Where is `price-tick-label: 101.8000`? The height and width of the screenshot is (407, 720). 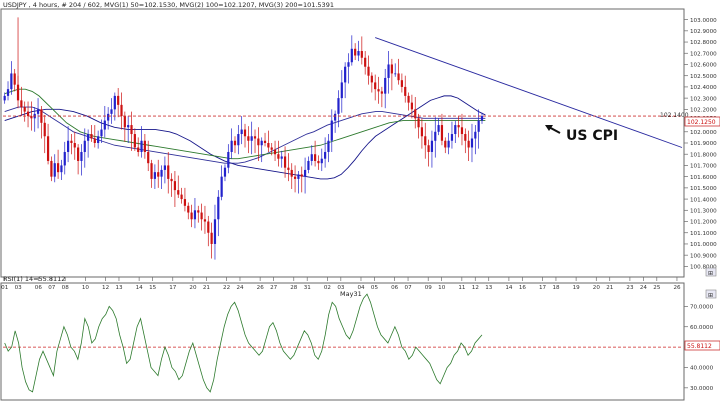 price-tick-label: 101.8000 is located at coordinates (703, 155).